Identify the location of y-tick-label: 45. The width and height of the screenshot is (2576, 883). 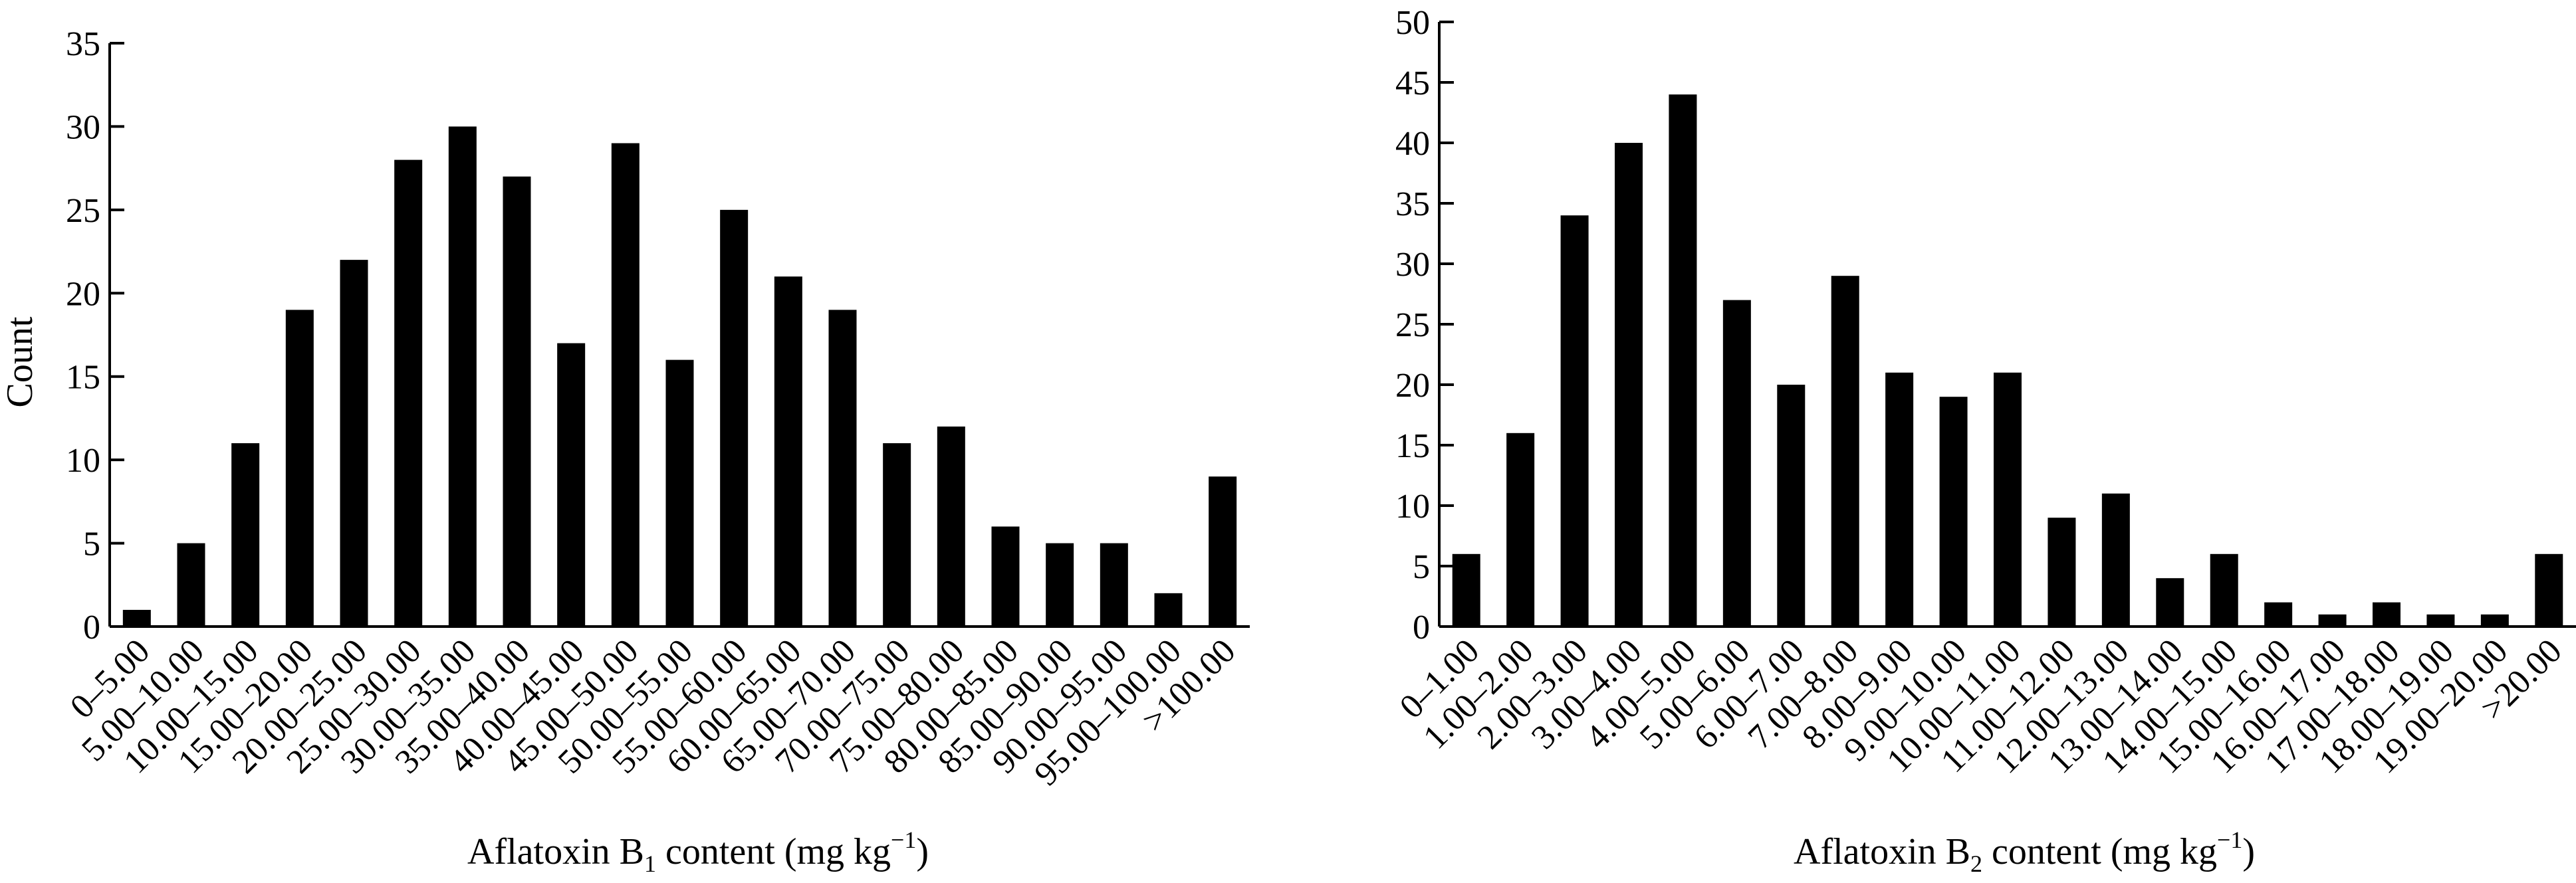
(1412, 83).